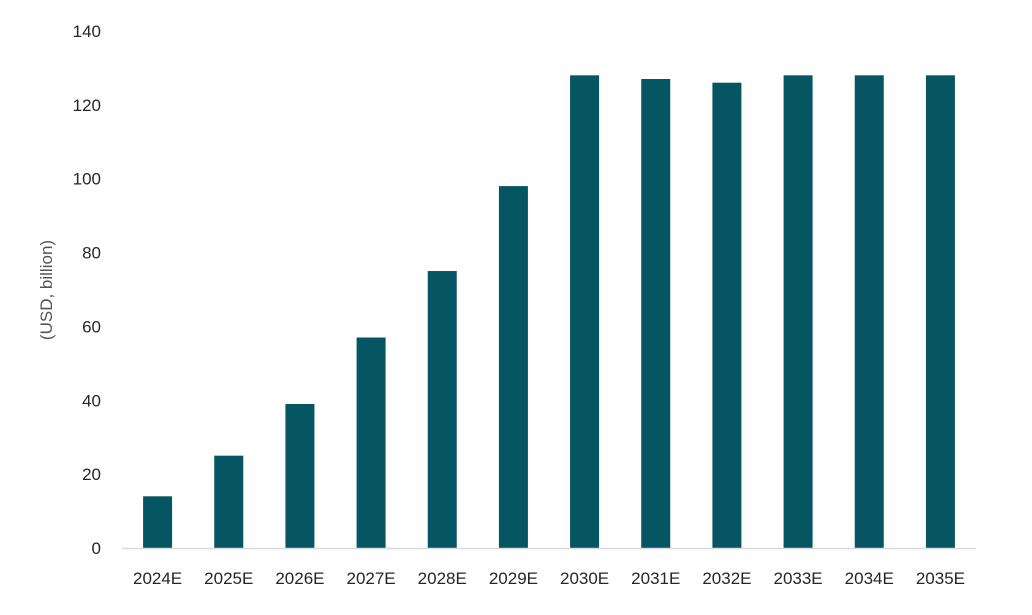 Image resolution: width=1032 pixels, height=615 pixels. Describe the element at coordinates (91, 326) in the screenshot. I see `y-tick-label: 60` at that location.